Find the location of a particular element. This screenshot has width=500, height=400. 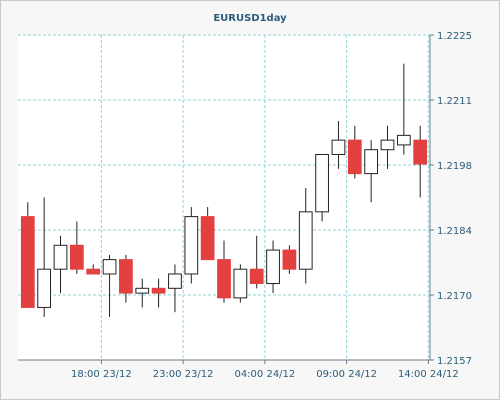

x-tick-label: 18:00 23/12 is located at coordinates (101, 374).